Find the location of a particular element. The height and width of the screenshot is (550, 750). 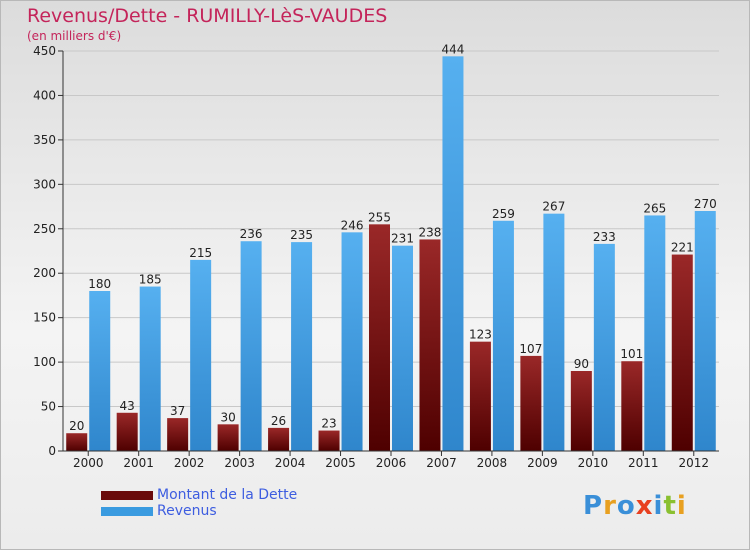

y-tick-label: 350 is located at coordinates (44, 140).